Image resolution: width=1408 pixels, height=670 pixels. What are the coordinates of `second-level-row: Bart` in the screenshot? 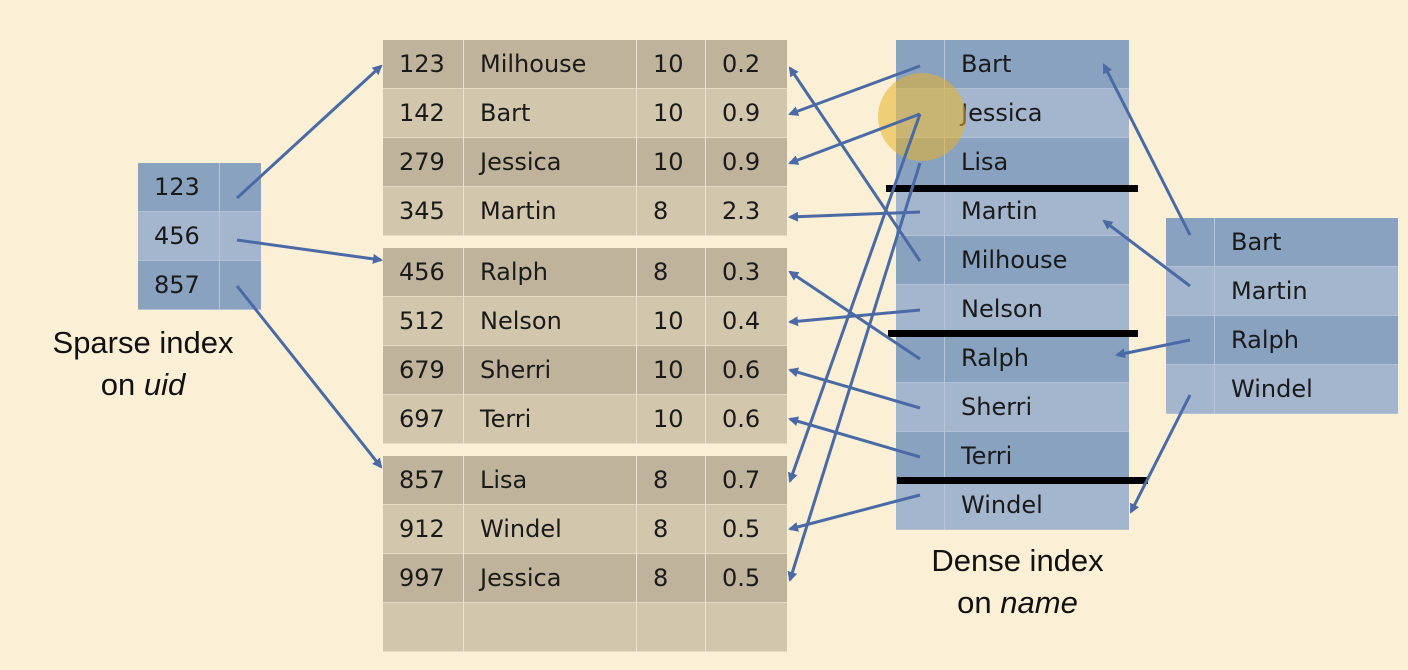 It's located at (1282, 242).